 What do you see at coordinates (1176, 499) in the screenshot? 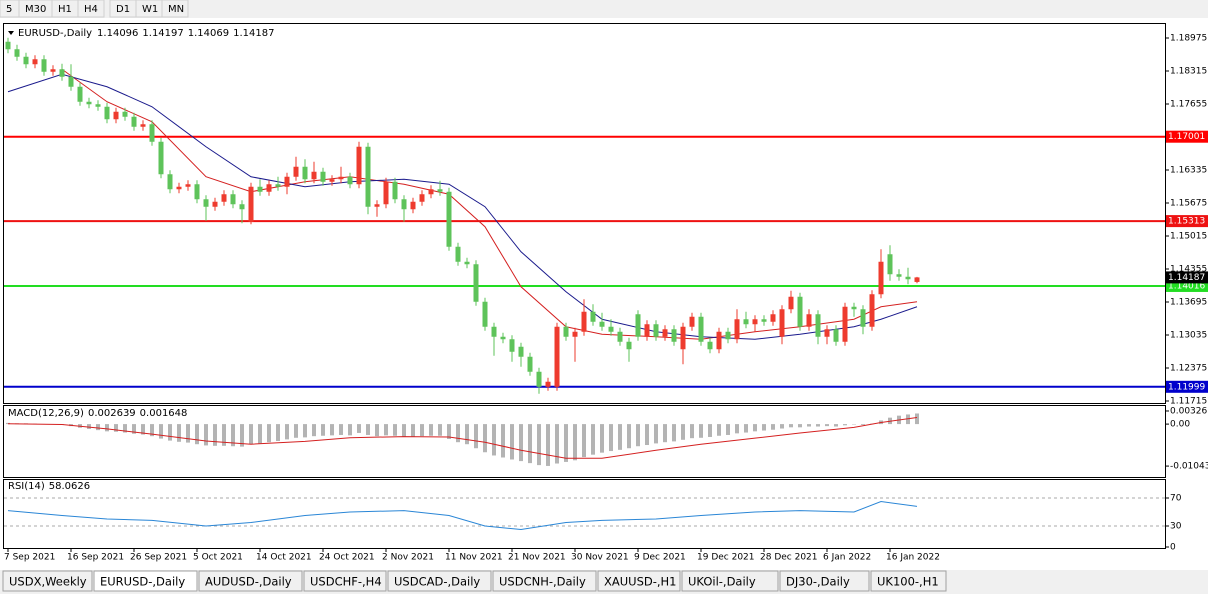
I see `y-tick-label: 70` at bounding box center [1176, 499].